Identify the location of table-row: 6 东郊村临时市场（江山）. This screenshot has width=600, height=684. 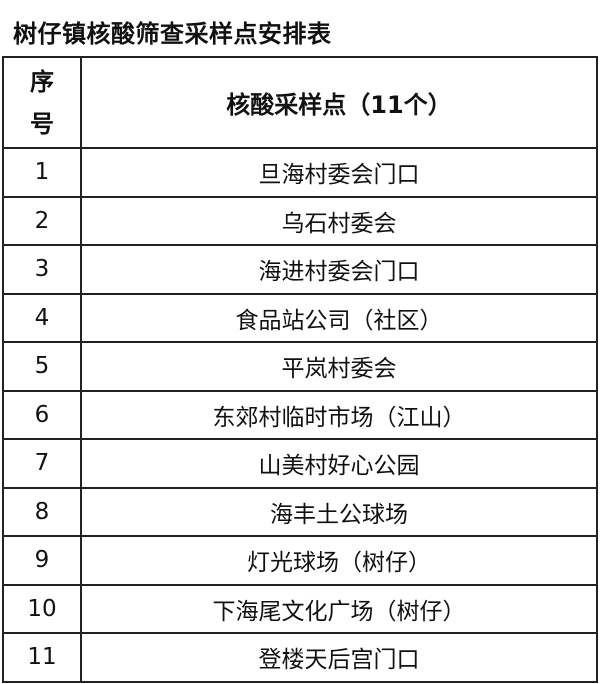
(300, 414).